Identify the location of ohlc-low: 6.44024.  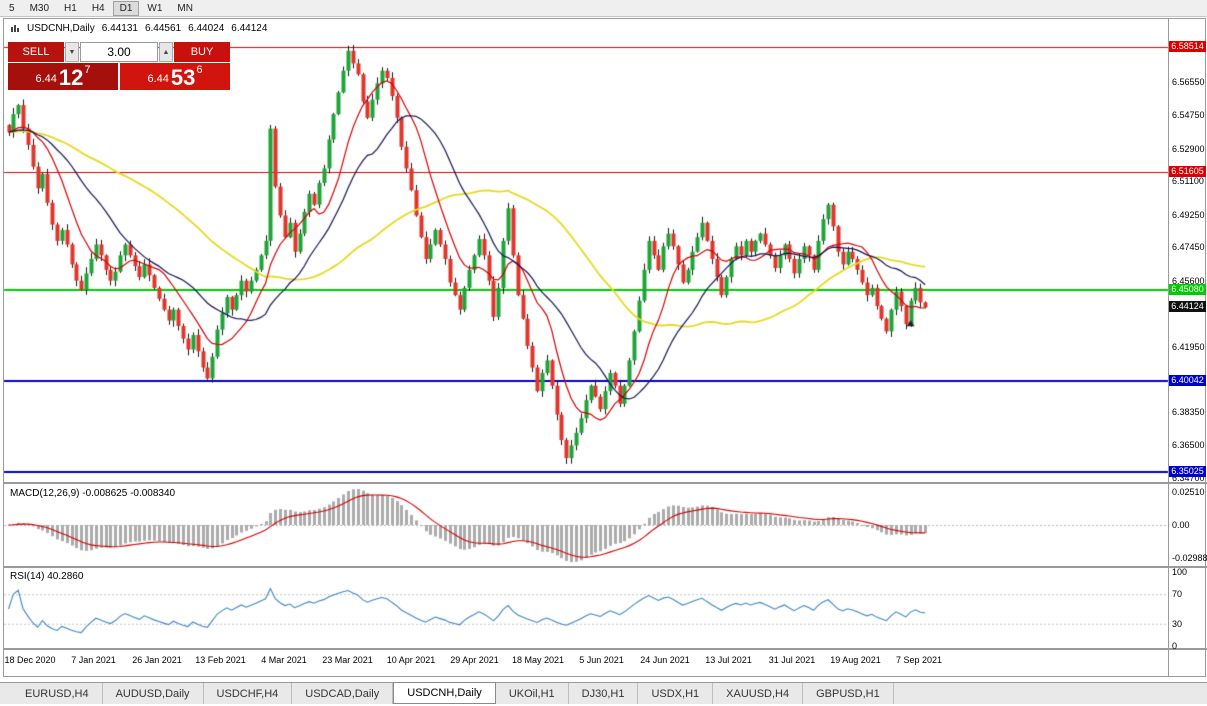
(206, 28).